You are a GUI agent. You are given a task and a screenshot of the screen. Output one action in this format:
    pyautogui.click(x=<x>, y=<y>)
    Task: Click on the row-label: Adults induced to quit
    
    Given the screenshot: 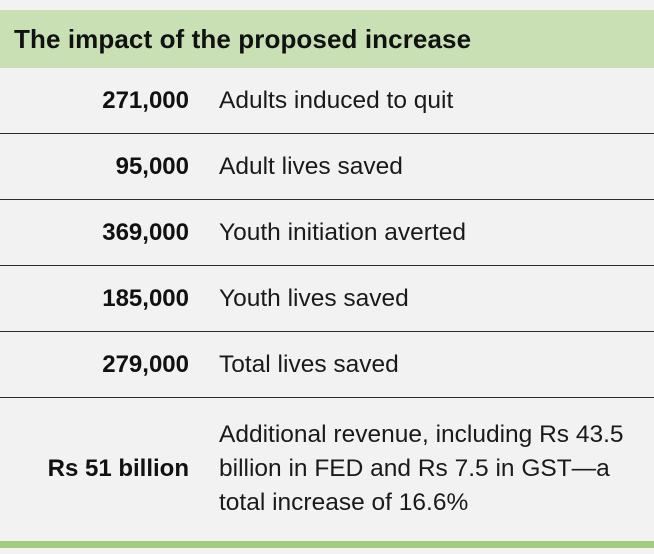 What is the action you would take?
    pyautogui.click(x=336, y=100)
    